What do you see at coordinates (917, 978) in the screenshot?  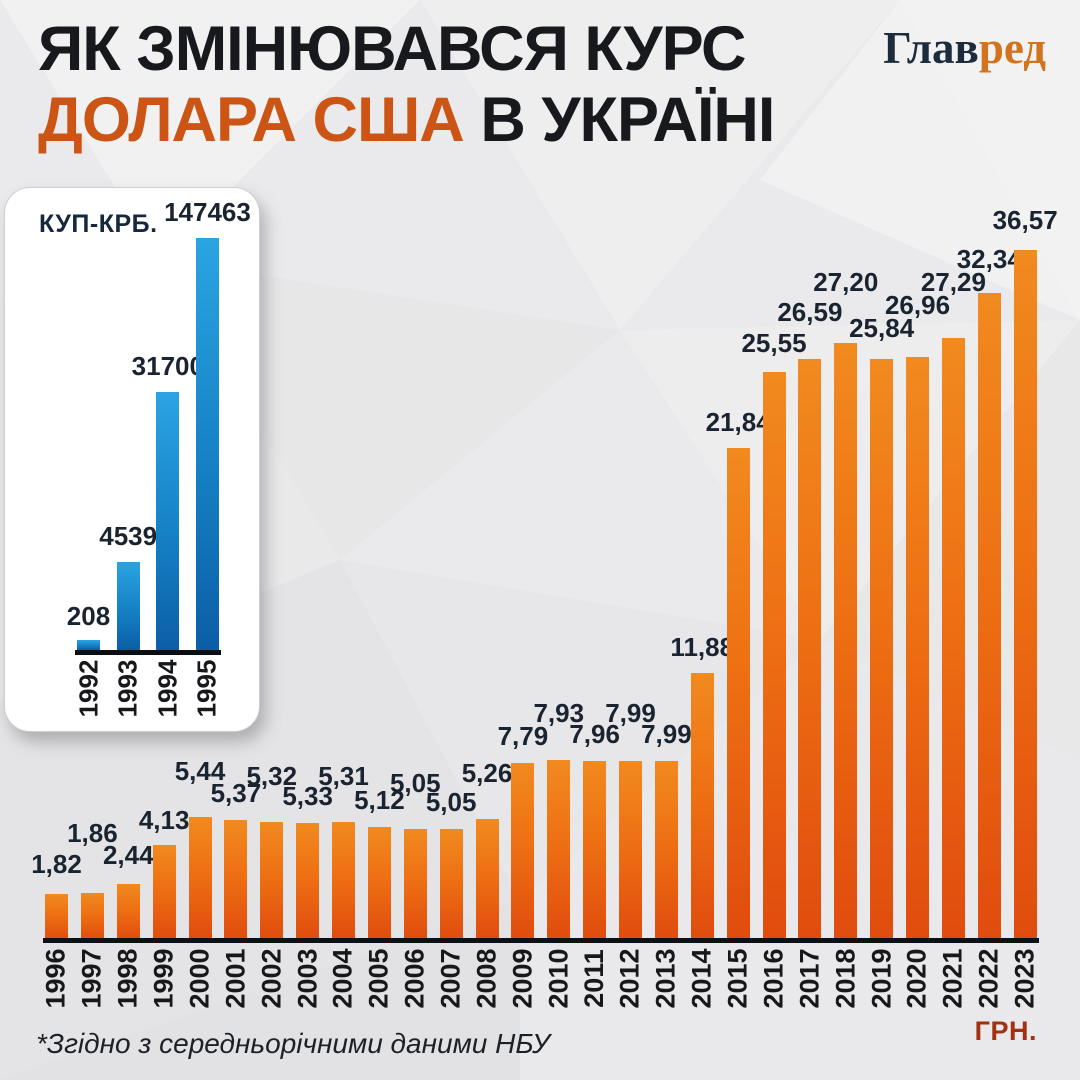 I see `year-tick-2020: 2020` at bounding box center [917, 978].